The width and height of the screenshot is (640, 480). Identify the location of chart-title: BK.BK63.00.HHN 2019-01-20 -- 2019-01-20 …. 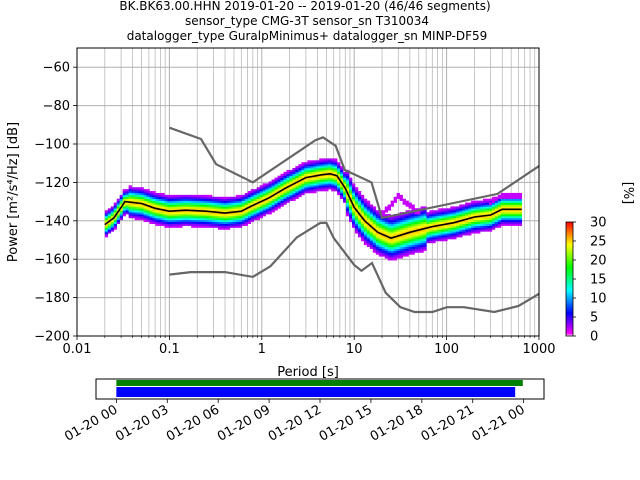
(304, 21).